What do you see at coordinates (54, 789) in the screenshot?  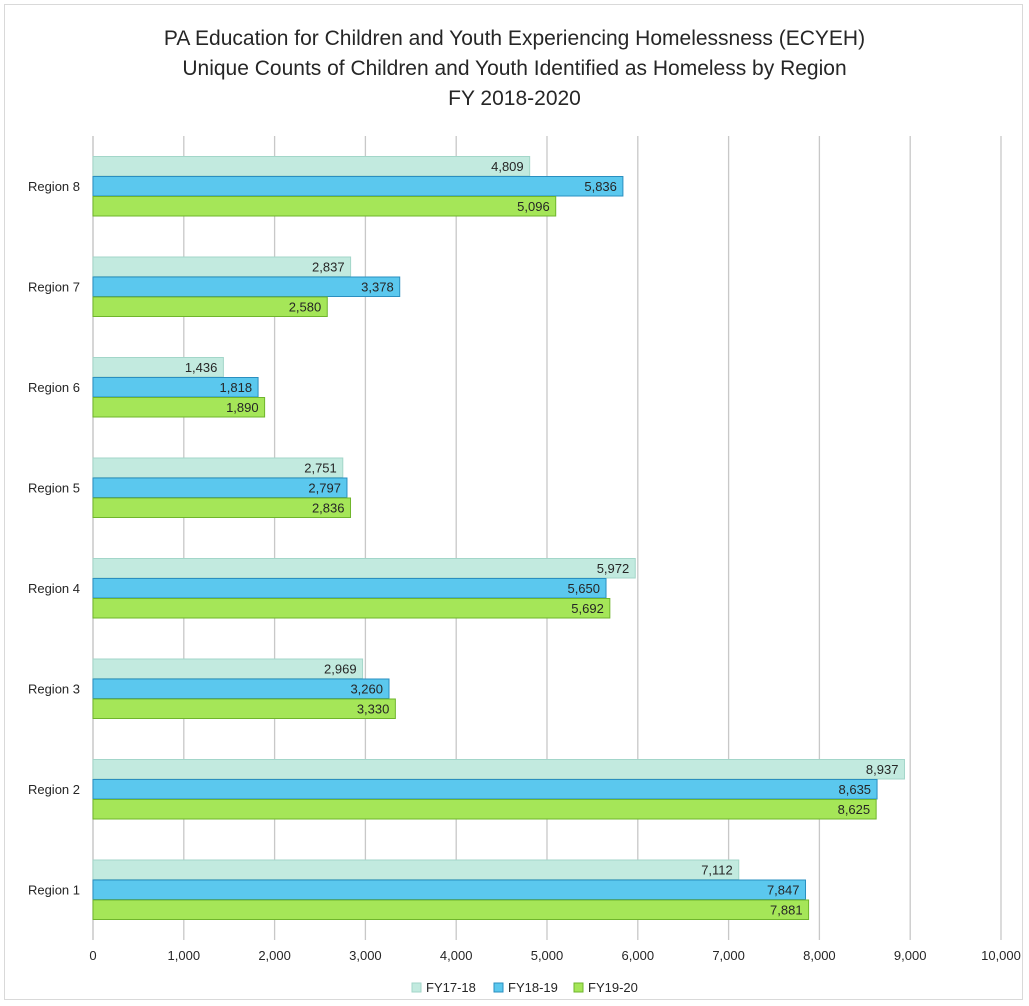 I see `category-label: Region 2` at bounding box center [54, 789].